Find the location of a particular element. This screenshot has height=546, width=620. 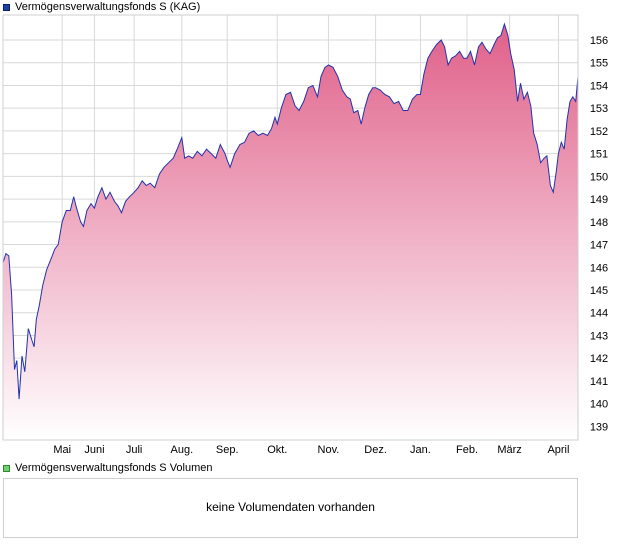

y-tick-label: 142 is located at coordinates (599, 359).